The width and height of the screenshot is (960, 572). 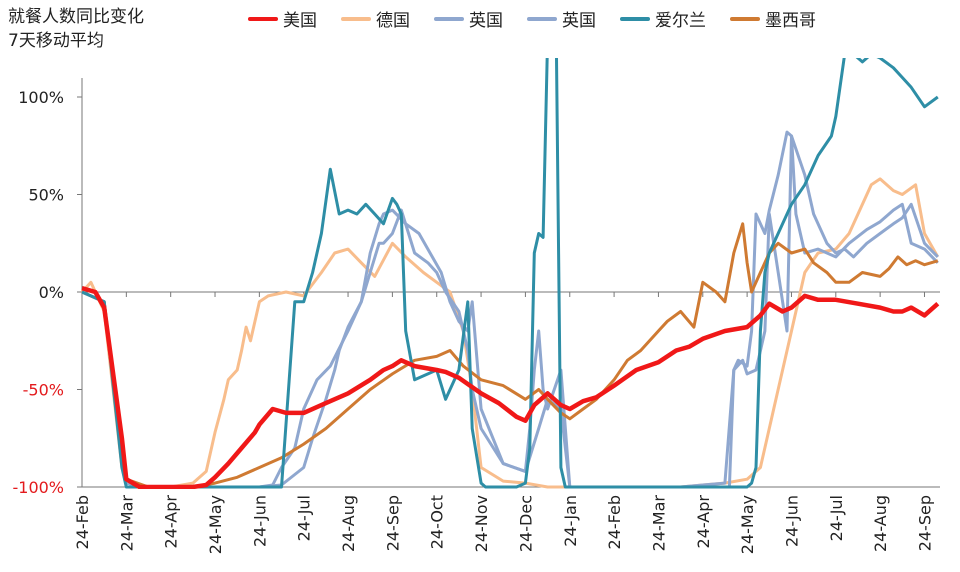 I want to click on x-tick-label: 24-Dec, so click(x=525, y=523).